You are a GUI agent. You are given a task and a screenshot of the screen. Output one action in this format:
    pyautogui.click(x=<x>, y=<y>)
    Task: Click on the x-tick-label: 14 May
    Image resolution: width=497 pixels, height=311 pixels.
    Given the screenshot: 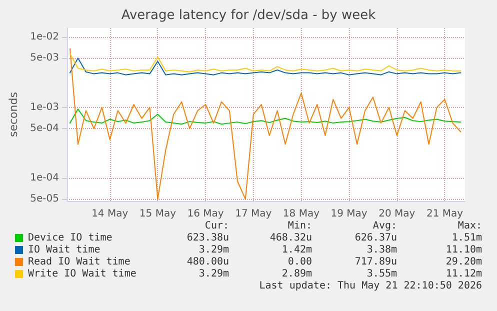 What is the action you would take?
    pyautogui.click(x=110, y=214)
    